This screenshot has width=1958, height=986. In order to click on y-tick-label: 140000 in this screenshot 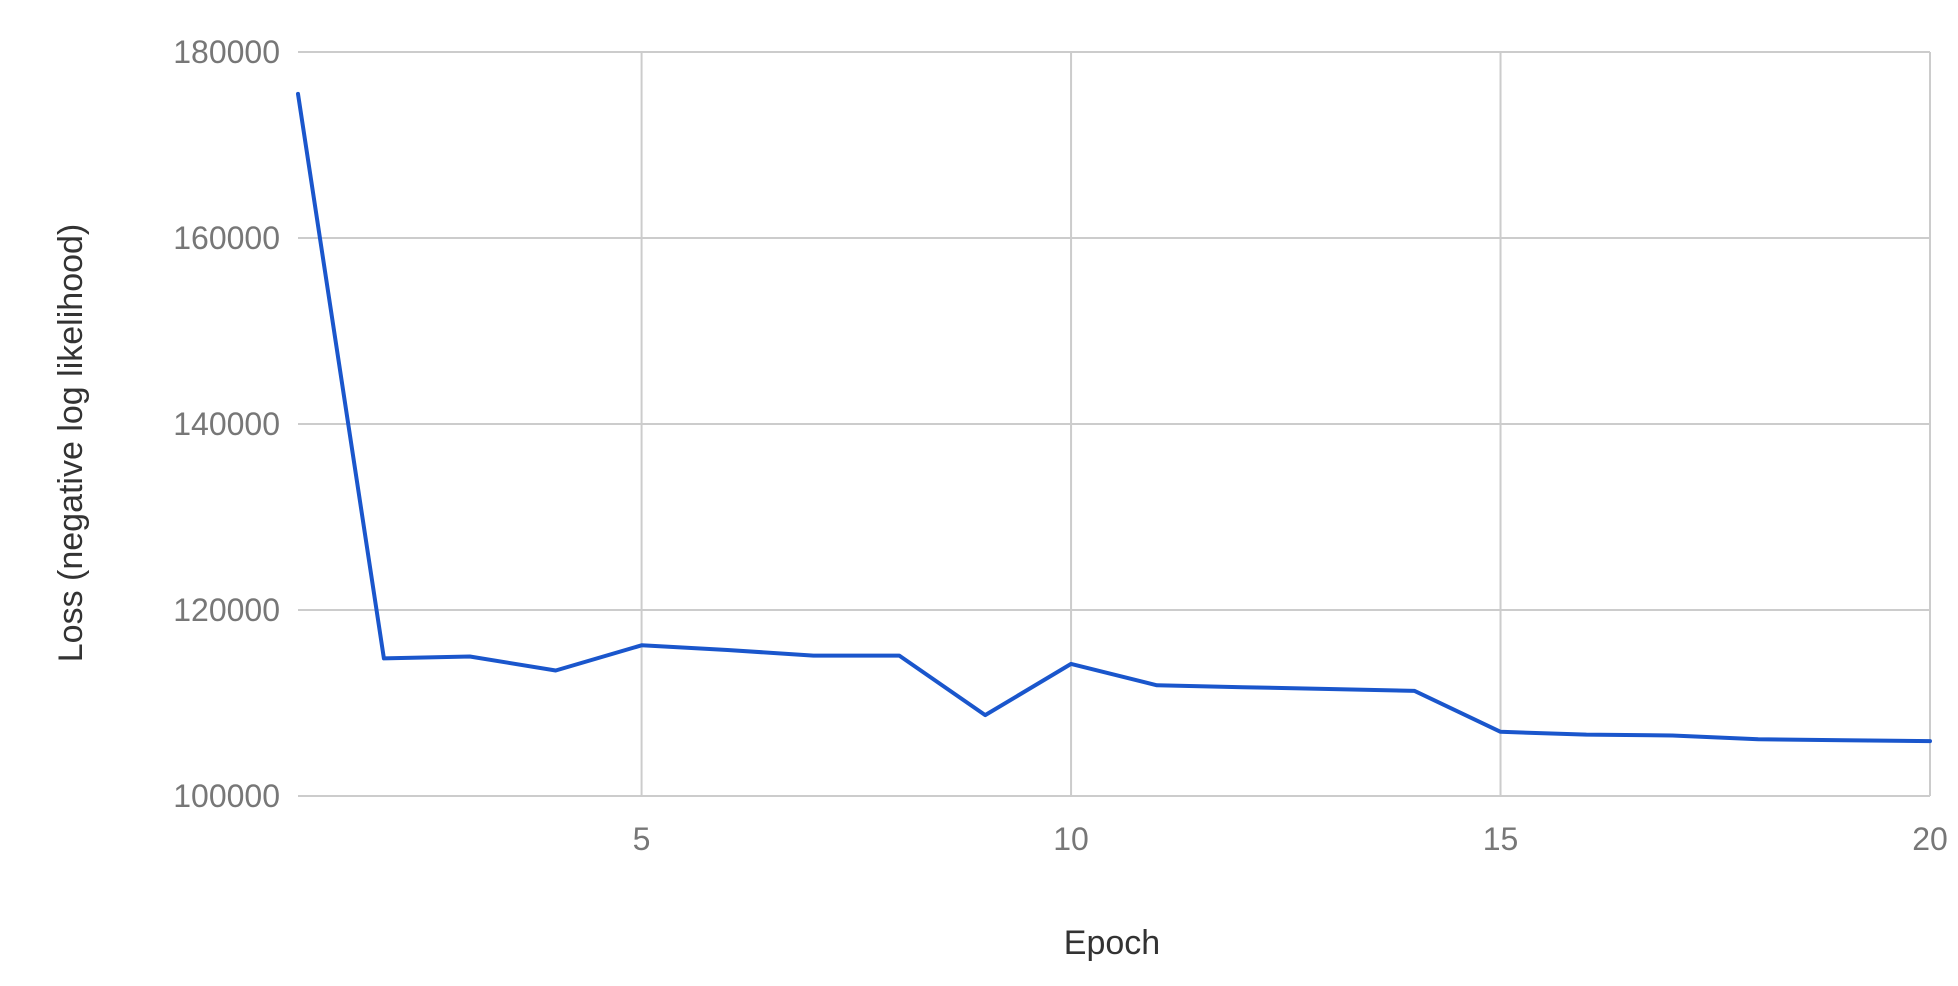, I will do `click(226, 424)`.